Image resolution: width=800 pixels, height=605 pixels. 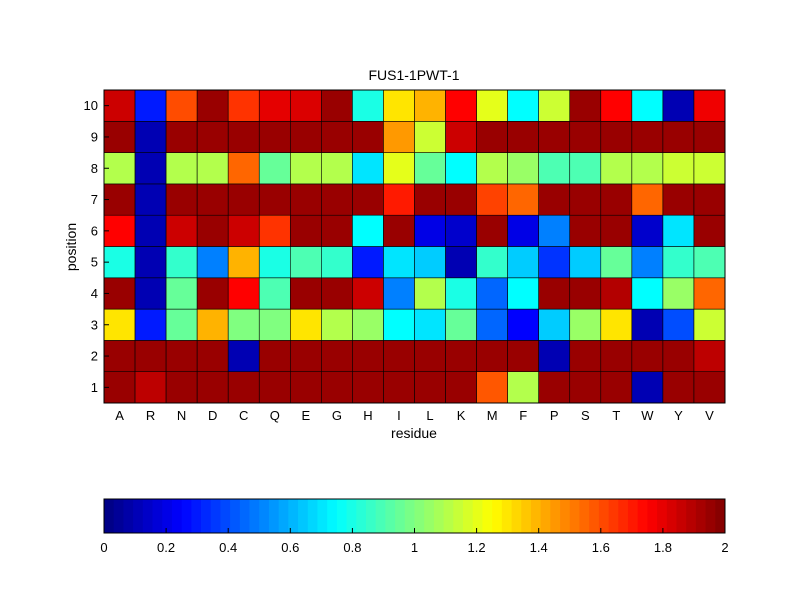 What do you see at coordinates (429, 415) in the screenshot?
I see `x-tick-label-L: L` at bounding box center [429, 415].